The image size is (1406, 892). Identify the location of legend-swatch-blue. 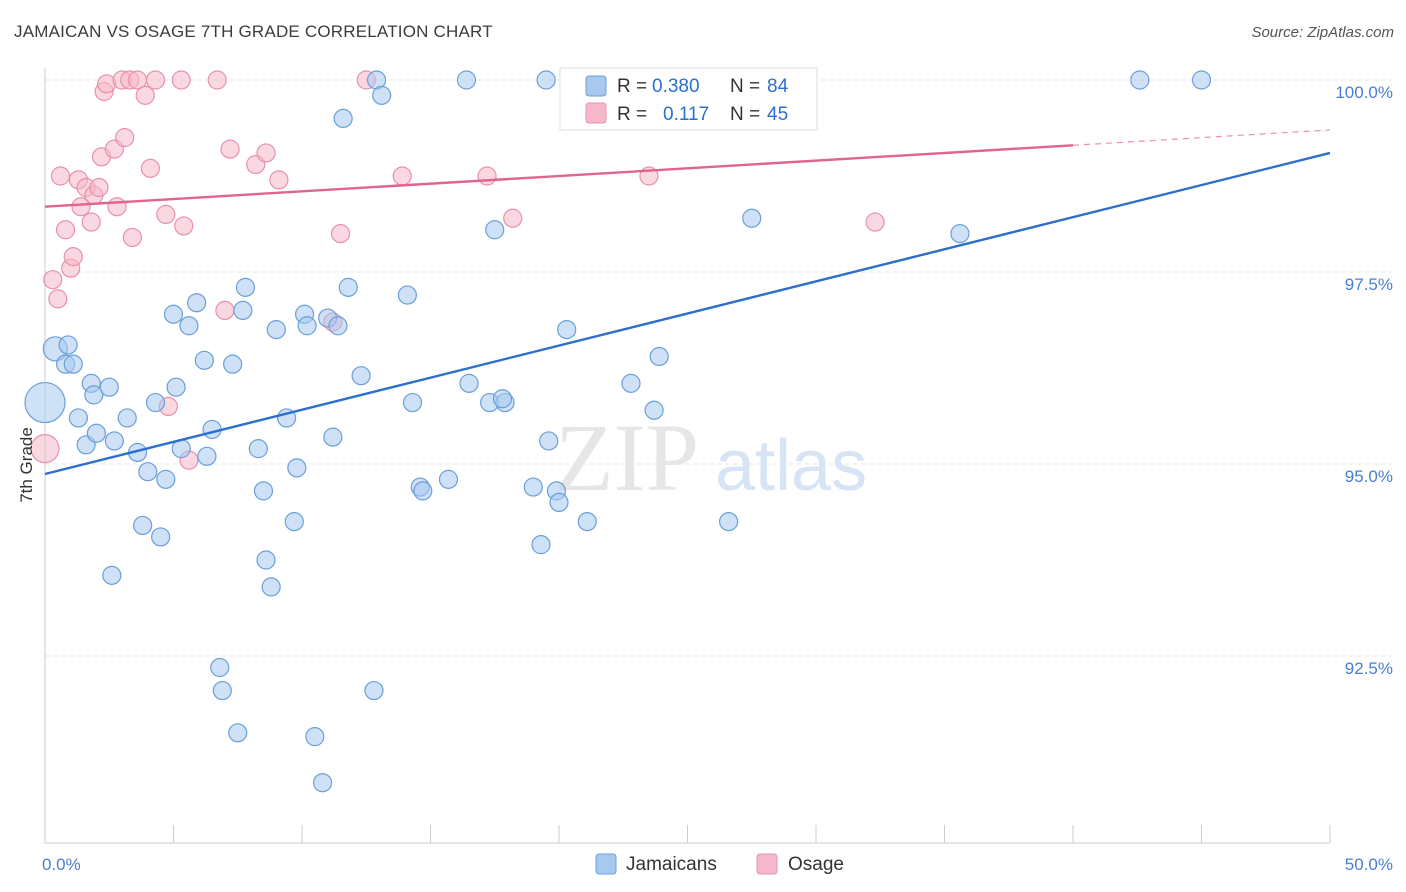
(596, 86).